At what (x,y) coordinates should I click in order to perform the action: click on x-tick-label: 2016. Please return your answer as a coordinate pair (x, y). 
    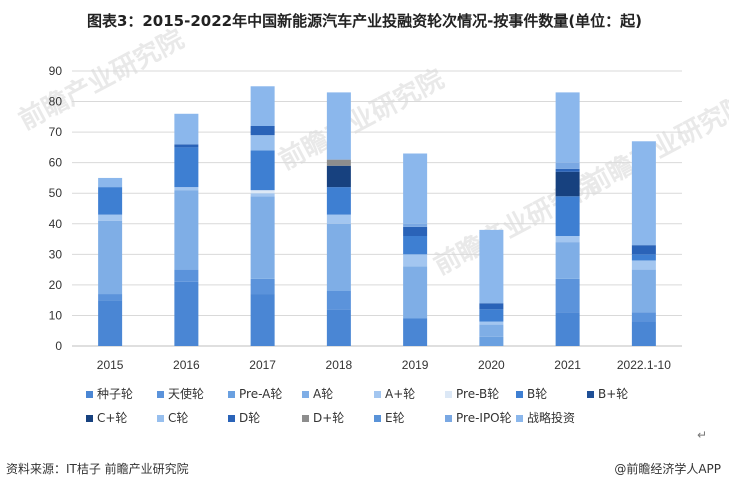
    Looking at the image, I should click on (186, 365).